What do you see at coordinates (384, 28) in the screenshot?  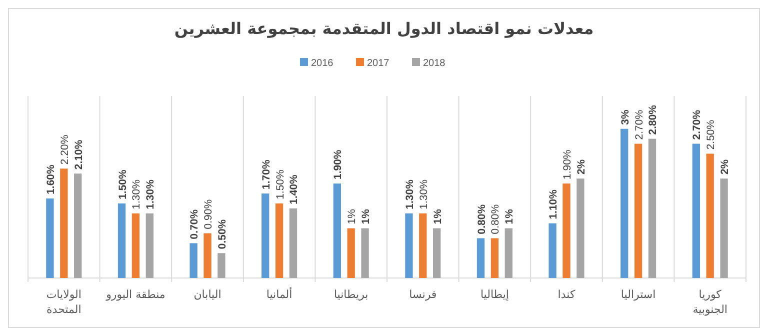 I see `chart-title: معدلات نمو اقتصاد الدول المتقدمة بمجموعة العشرين` at bounding box center [384, 28].